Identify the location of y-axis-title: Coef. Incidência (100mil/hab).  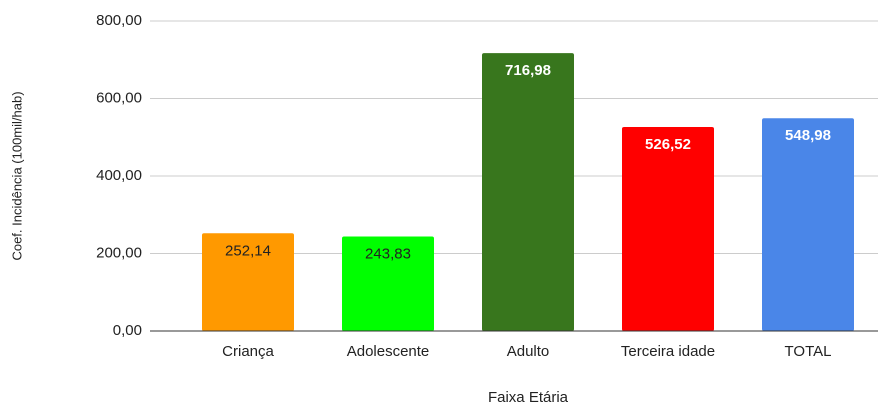
(16, 175).